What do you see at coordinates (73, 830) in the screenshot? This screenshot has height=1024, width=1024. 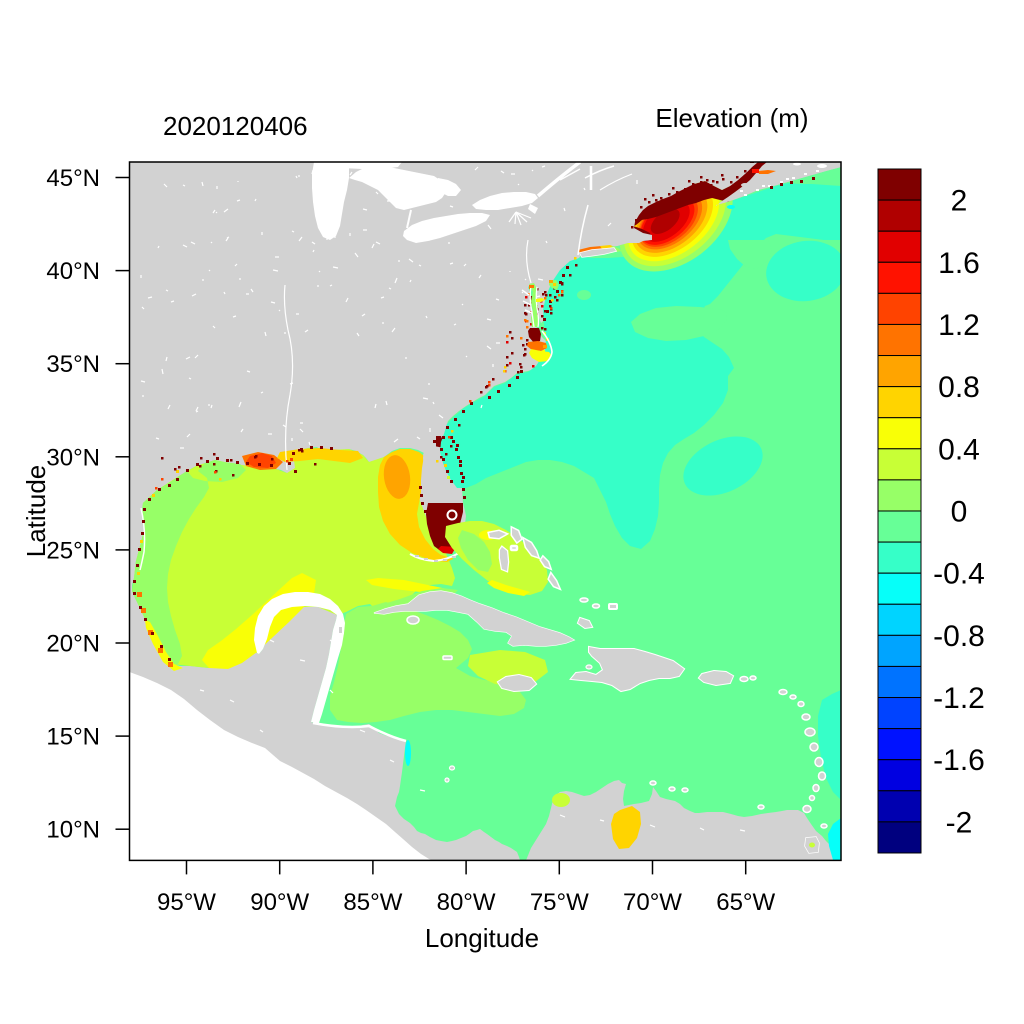 I see `svg-text: 10°N` at bounding box center [73, 830].